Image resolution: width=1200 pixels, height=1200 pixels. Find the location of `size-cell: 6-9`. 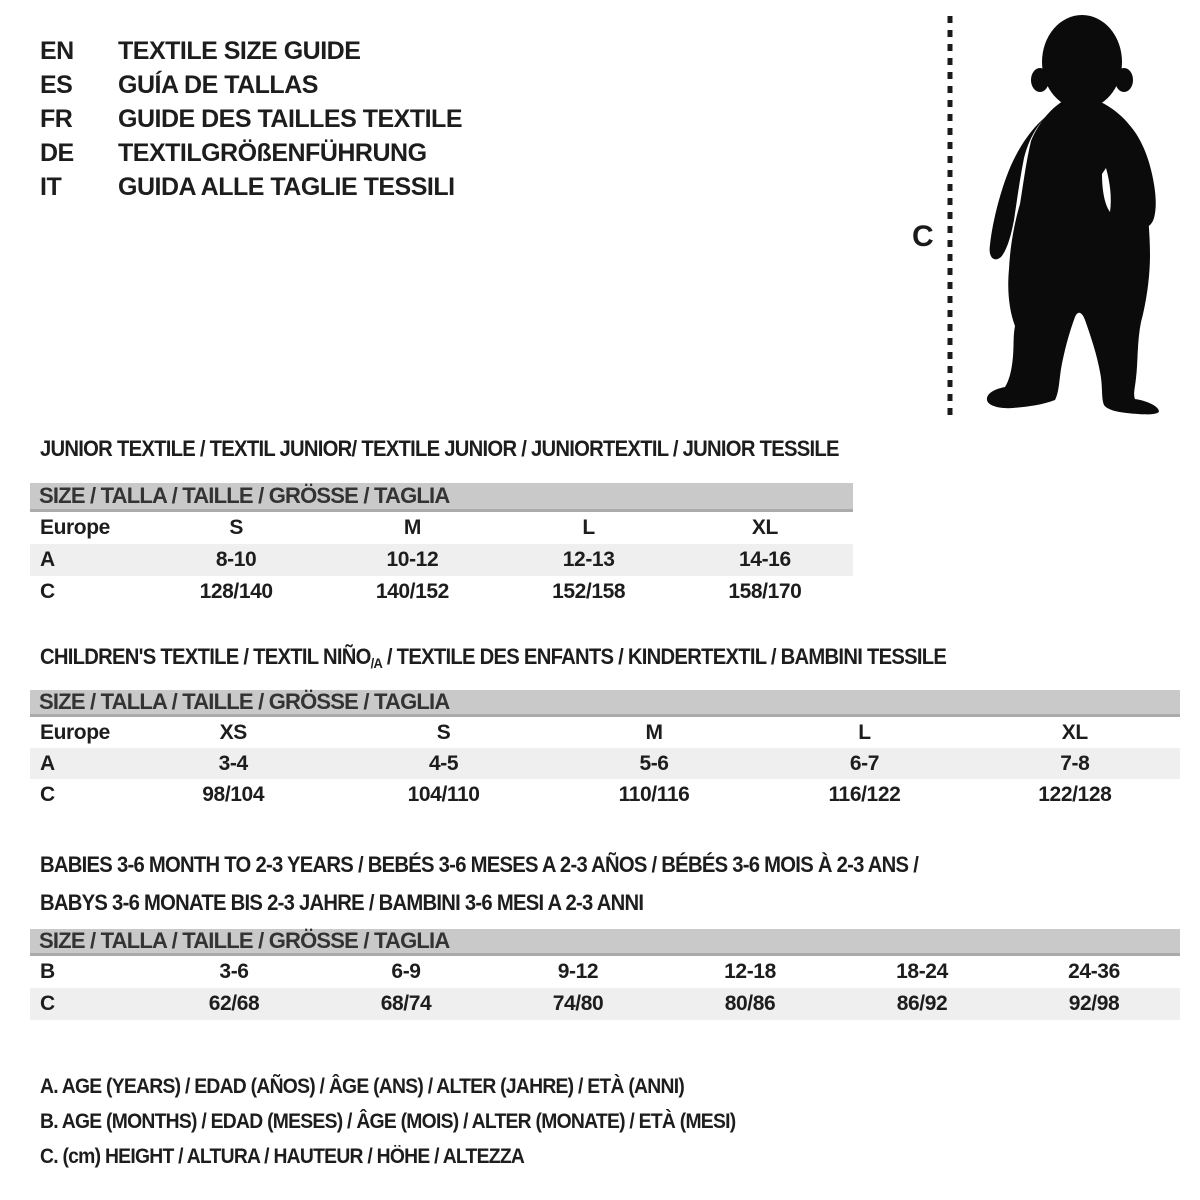

size-cell: 6-9 is located at coordinates (406, 971).